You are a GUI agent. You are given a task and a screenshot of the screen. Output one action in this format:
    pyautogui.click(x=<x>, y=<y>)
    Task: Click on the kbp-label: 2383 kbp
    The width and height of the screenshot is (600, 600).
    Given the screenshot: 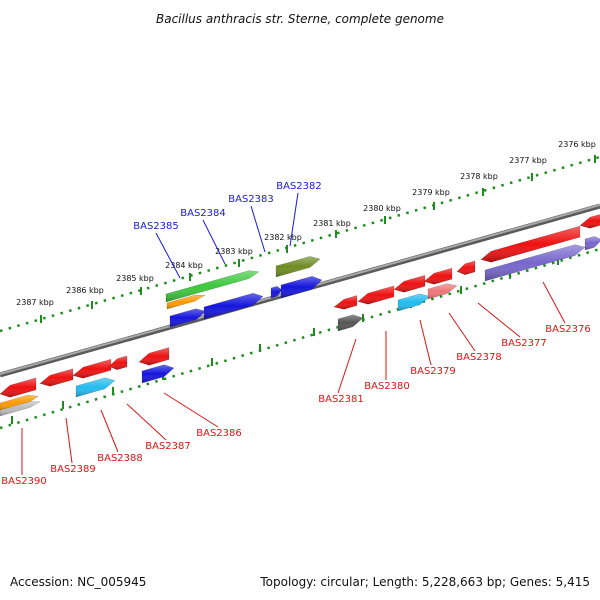 What is the action you would take?
    pyautogui.click(x=234, y=251)
    